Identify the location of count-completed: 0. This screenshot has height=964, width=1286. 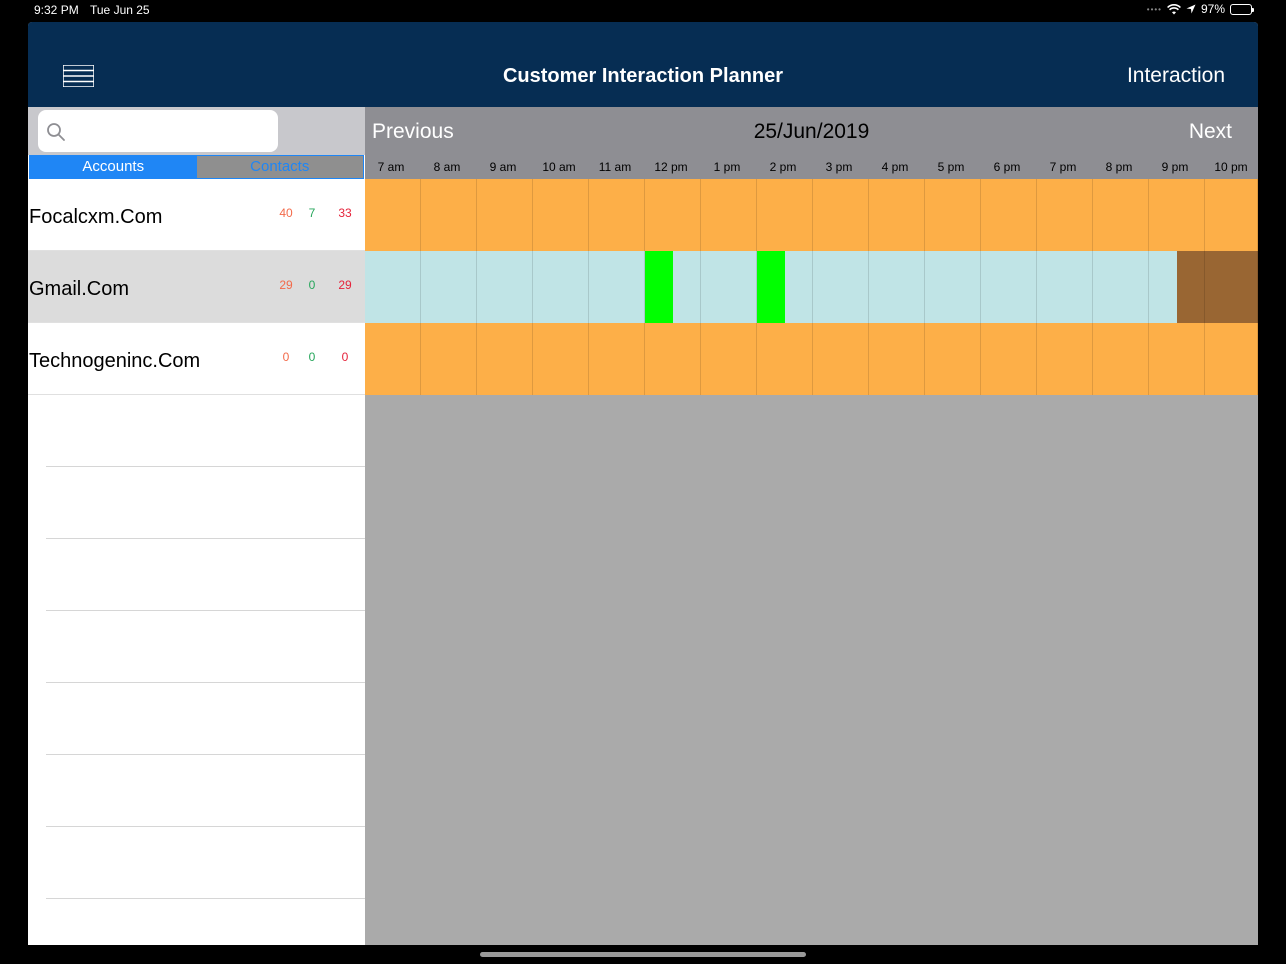
(312, 285).